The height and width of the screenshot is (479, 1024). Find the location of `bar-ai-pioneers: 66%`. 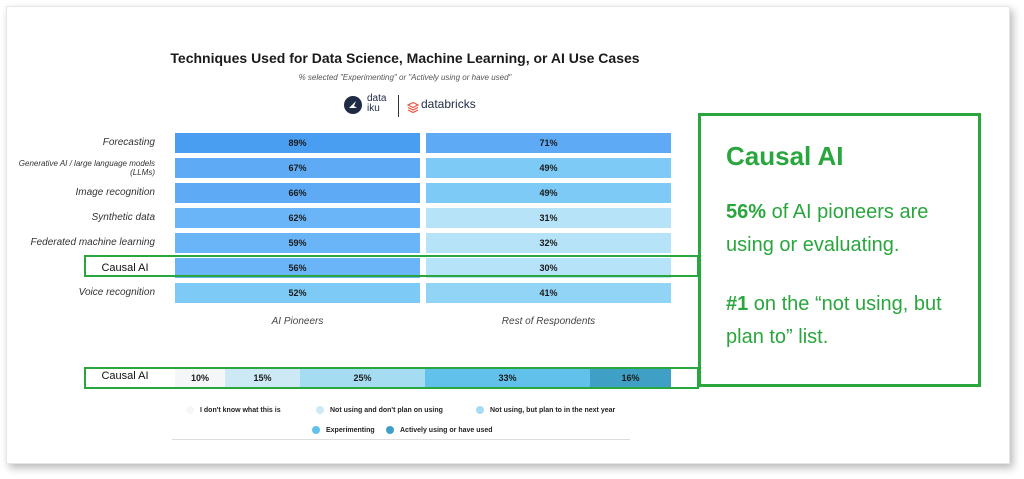

bar-ai-pioneers: 66% is located at coordinates (297, 193).